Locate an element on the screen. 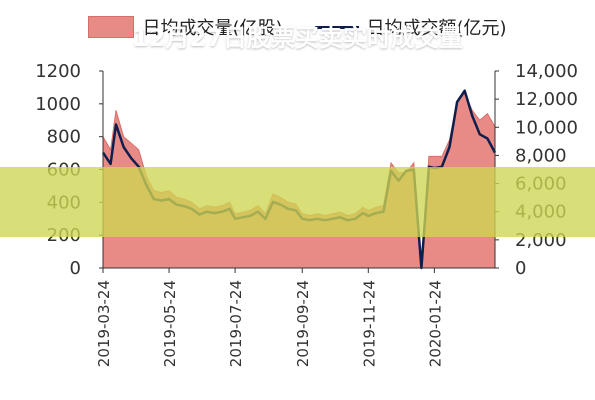  left-tick-label: 1200 is located at coordinates (58, 71).